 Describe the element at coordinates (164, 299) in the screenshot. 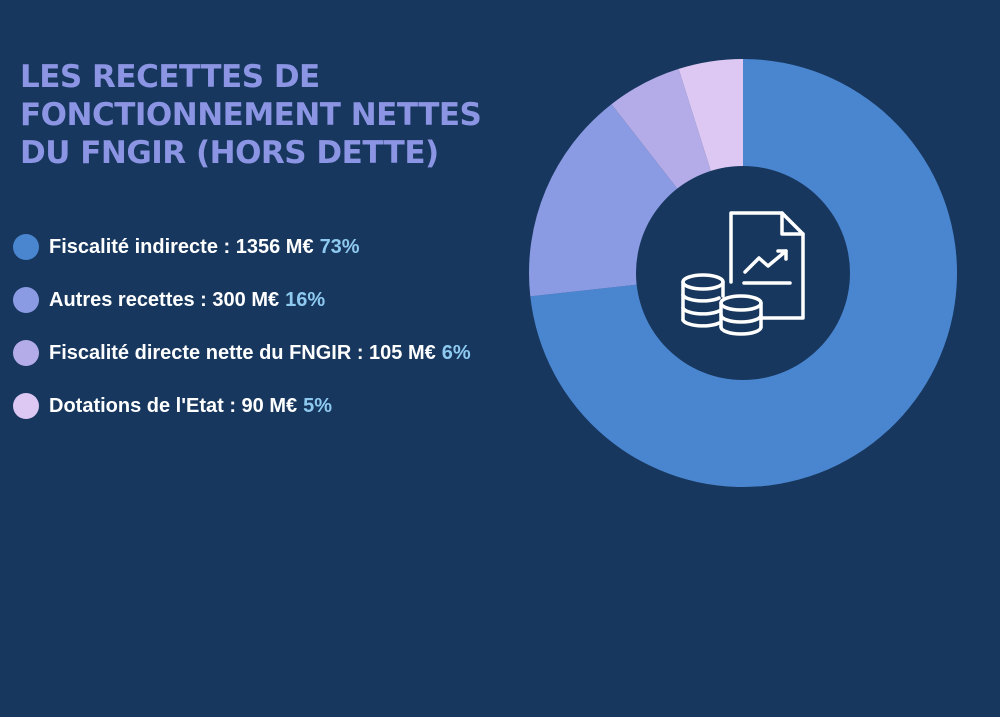

I see `legend-label: Autres recettes : 300 M€` at that location.